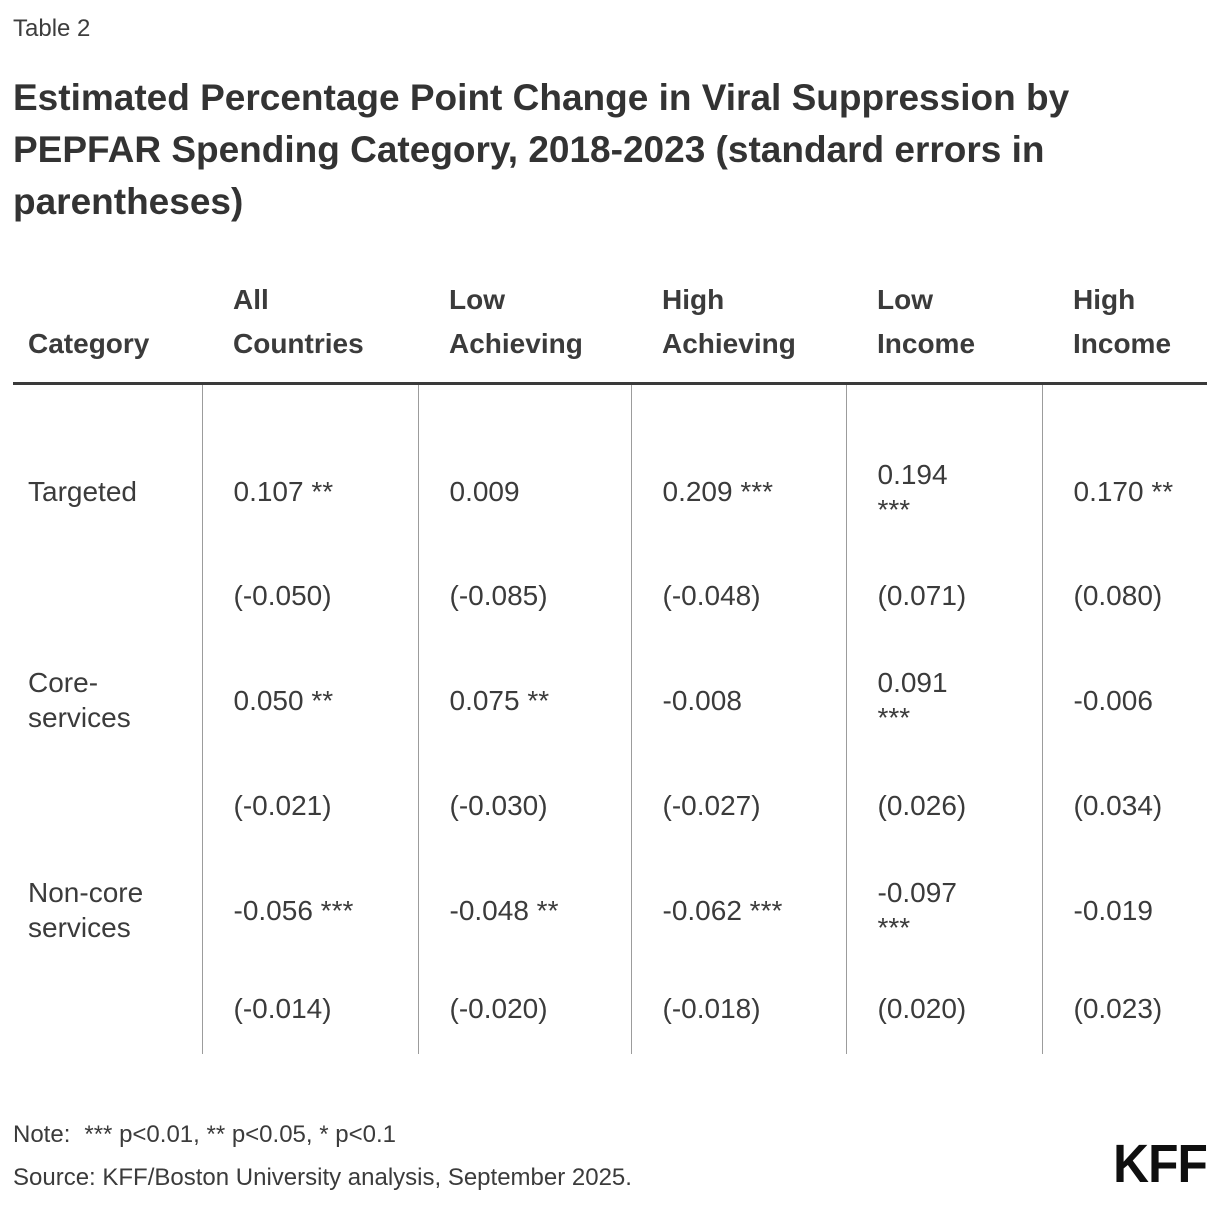 This screenshot has height=1210, width=1220. I want to click on table-cell: 0.194 ***, so click(943, 463).